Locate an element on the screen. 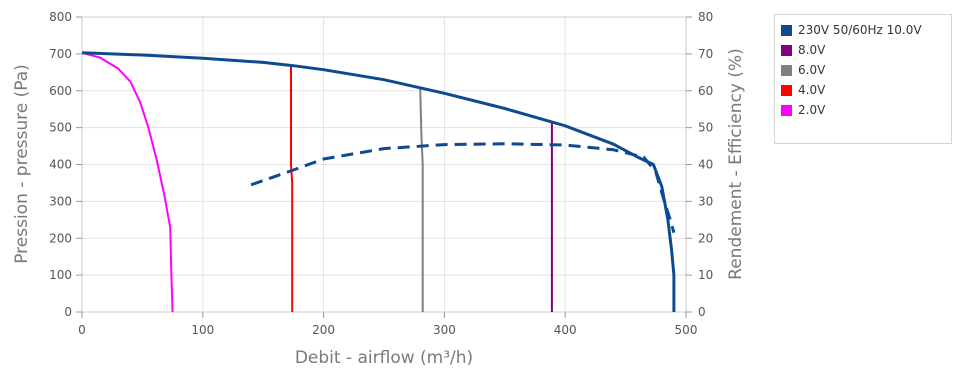 The image size is (955, 369). x-axis-title: Debit - airflow (m³/h) is located at coordinates (384, 358).